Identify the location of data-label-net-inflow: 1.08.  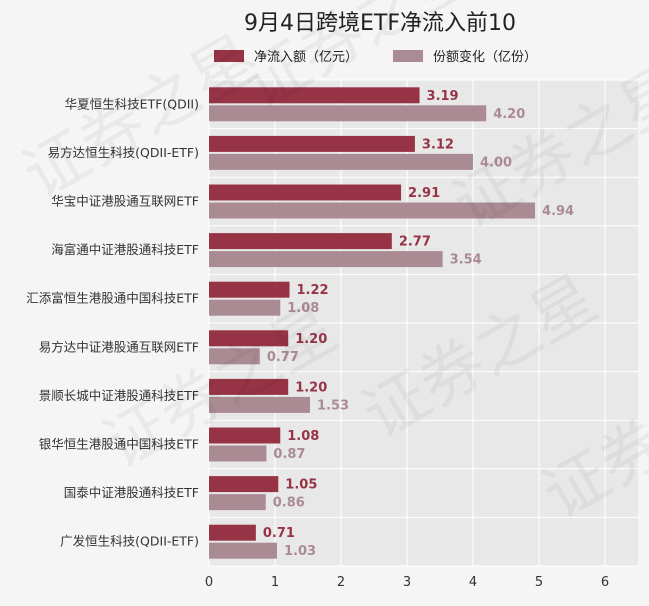
(303, 436).